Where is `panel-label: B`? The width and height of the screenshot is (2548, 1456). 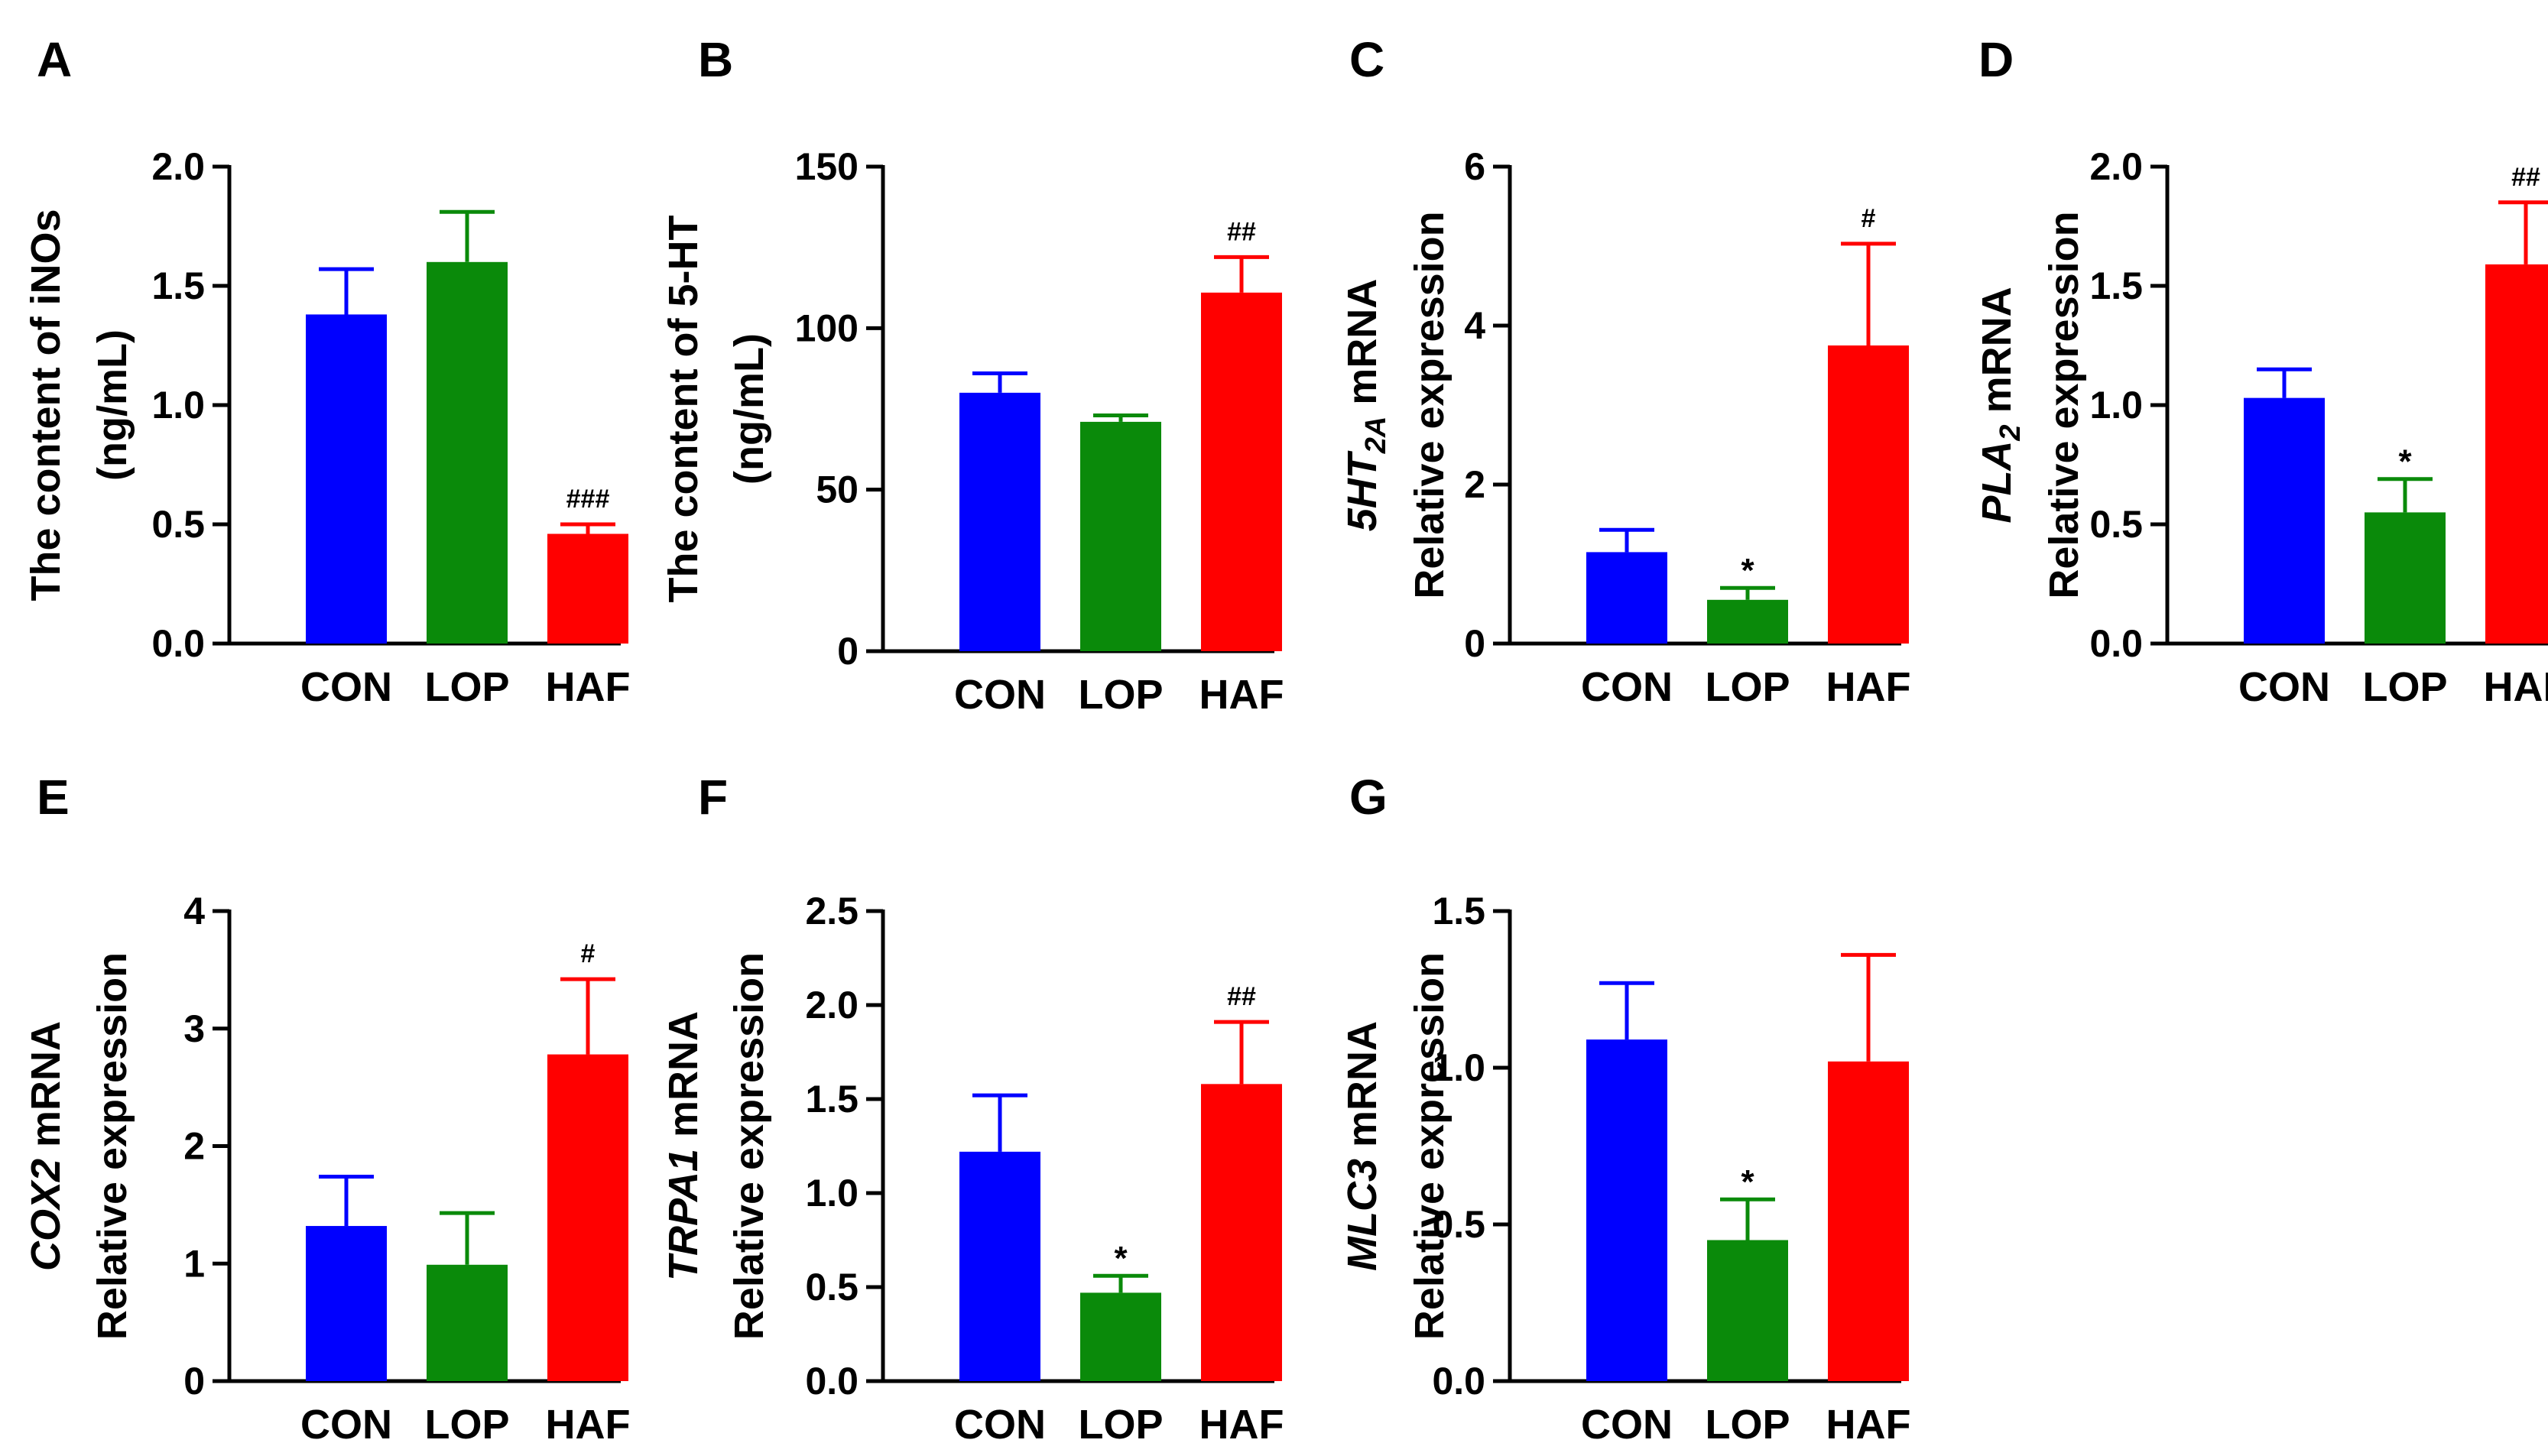
panel-label: B is located at coordinates (716, 59).